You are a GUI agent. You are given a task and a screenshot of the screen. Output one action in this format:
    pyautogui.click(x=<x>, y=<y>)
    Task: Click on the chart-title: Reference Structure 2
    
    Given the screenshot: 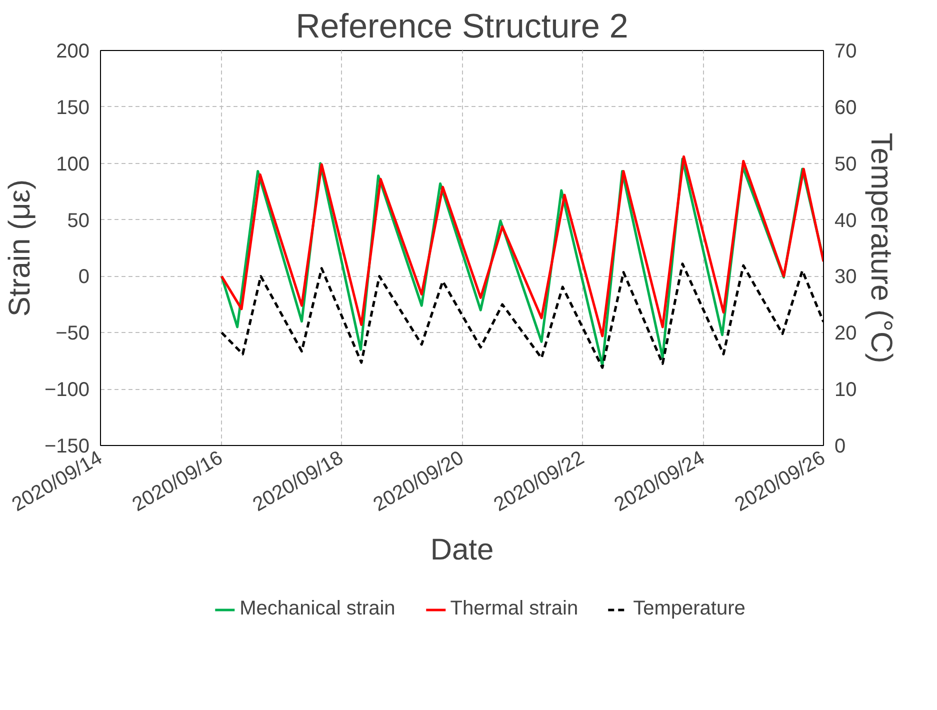 What is the action you would take?
    pyautogui.click(x=462, y=27)
    